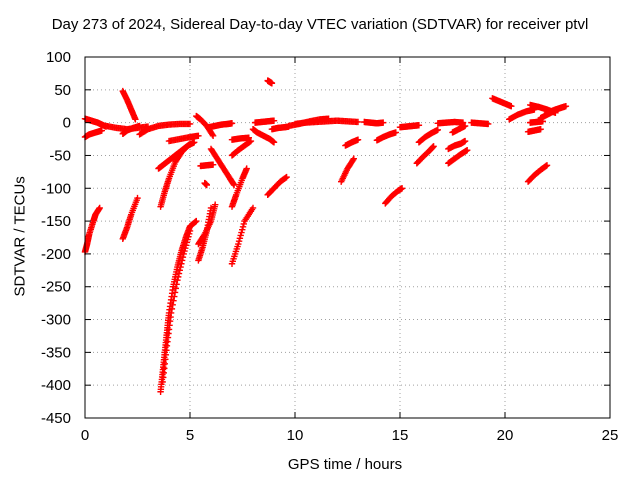 This screenshot has width=640, height=480. Describe the element at coordinates (58, 57) in the screenshot. I see `y-tick-label: 100` at that location.